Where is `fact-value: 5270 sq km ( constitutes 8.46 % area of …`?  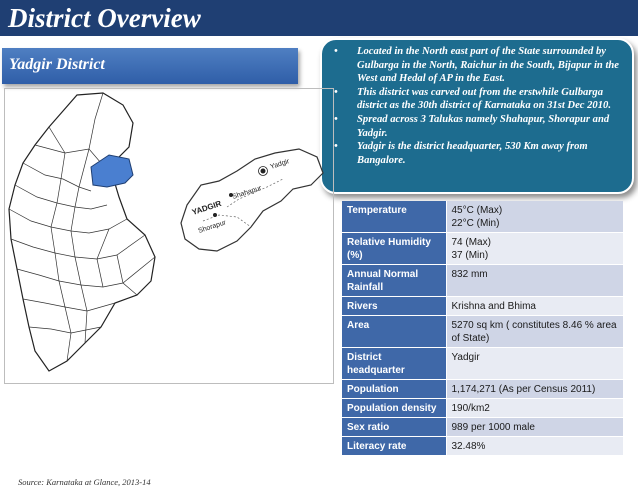
fact-value: 5270 sq km ( constitutes 8.46 % area of … is located at coordinates (534, 331).